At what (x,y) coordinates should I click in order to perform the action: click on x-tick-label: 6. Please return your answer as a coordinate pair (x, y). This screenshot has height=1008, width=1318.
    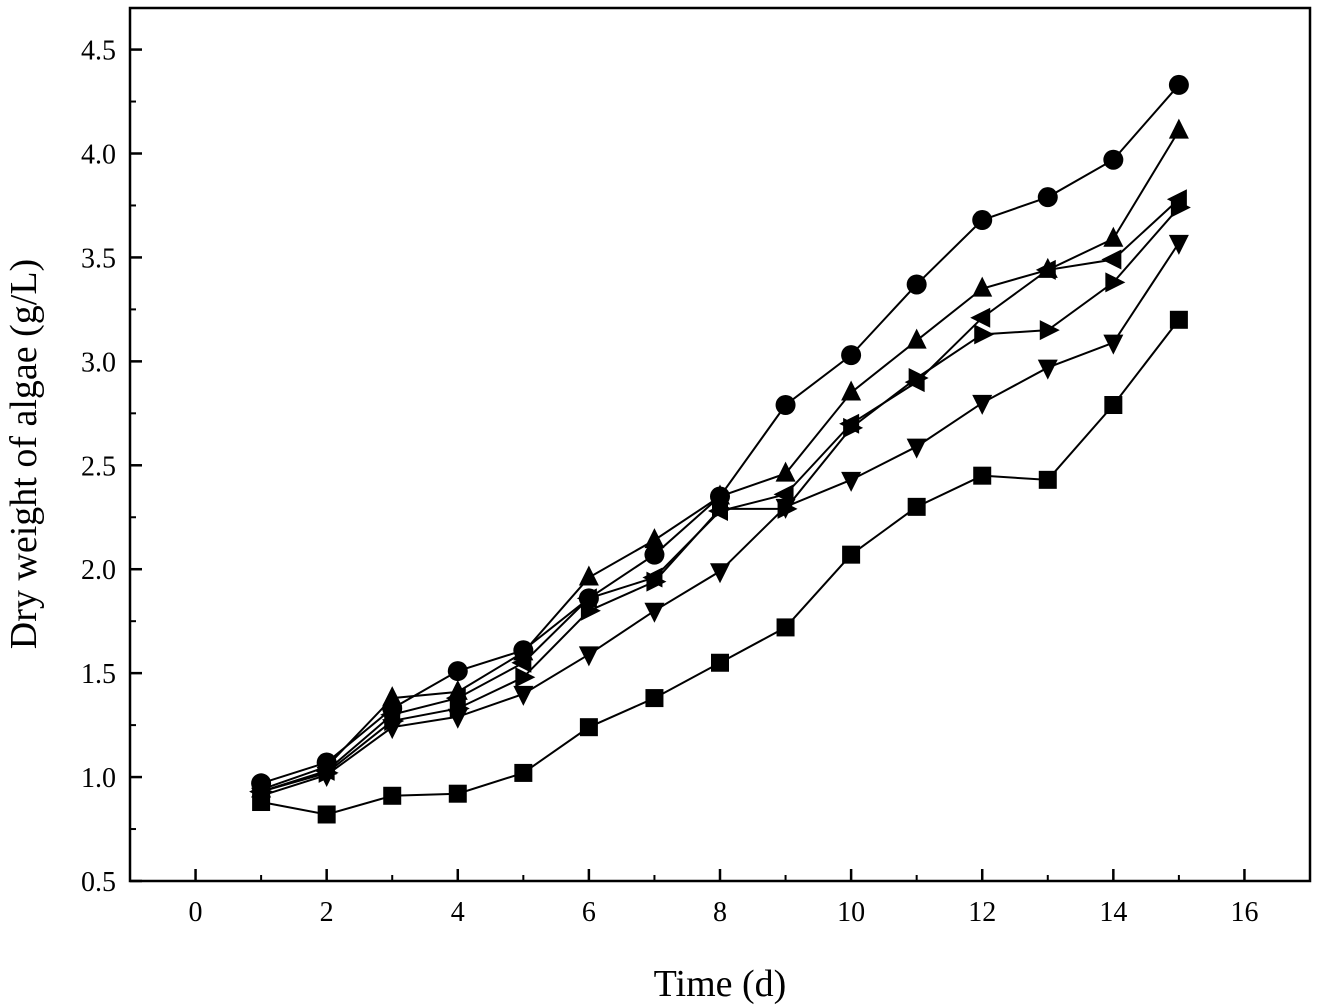
    Looking at the image, I should click on (589, 912).